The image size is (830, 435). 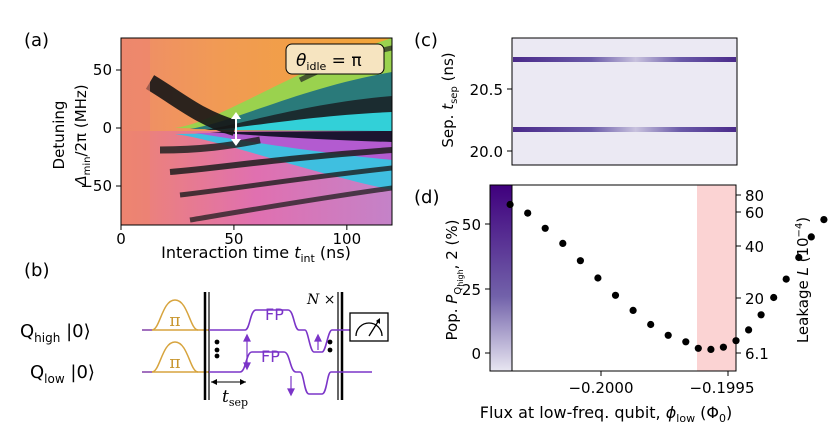 What do you see at coordinates (471, 225) in the screenshot?
I see `d-ytick-50: 50` at bounding box center [471, 225].